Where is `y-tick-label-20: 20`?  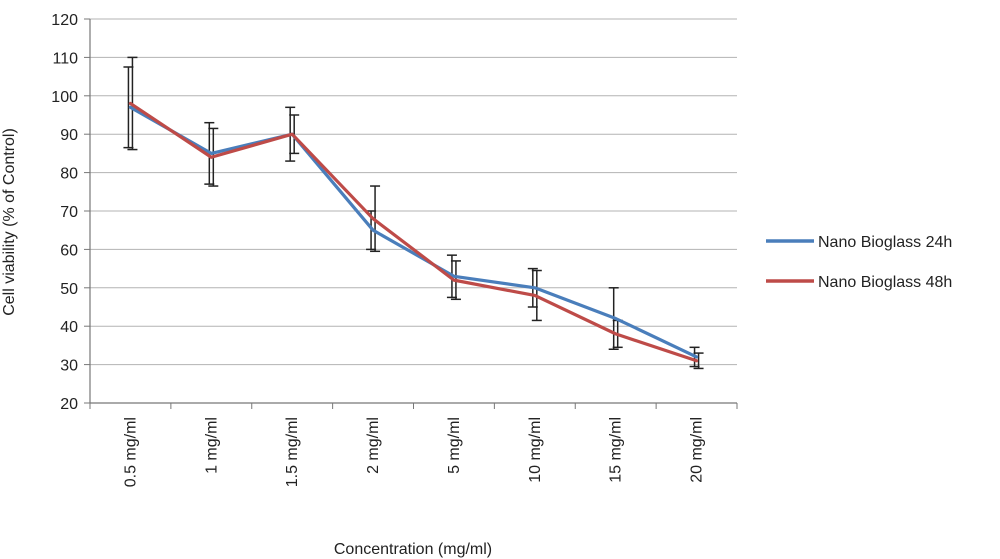 y-tick-label-20: 20 is located at coordinates (69, 404).